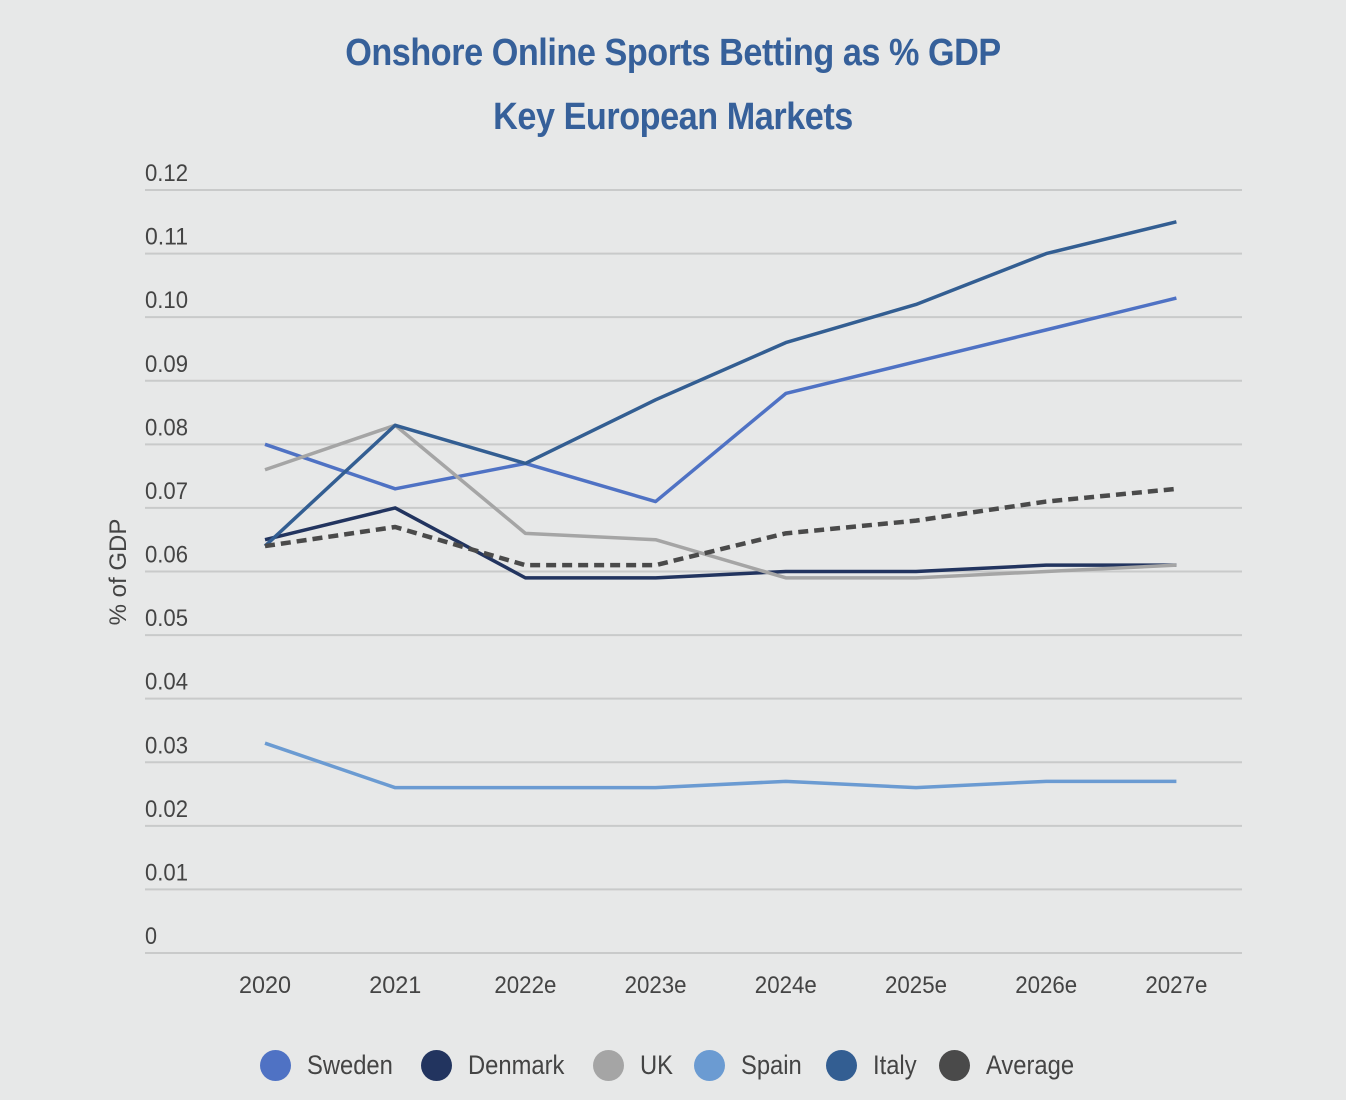 This screenshot has width=1346, height=1100. I want to click on legend-item-uk: UK, so click(635, 1065).